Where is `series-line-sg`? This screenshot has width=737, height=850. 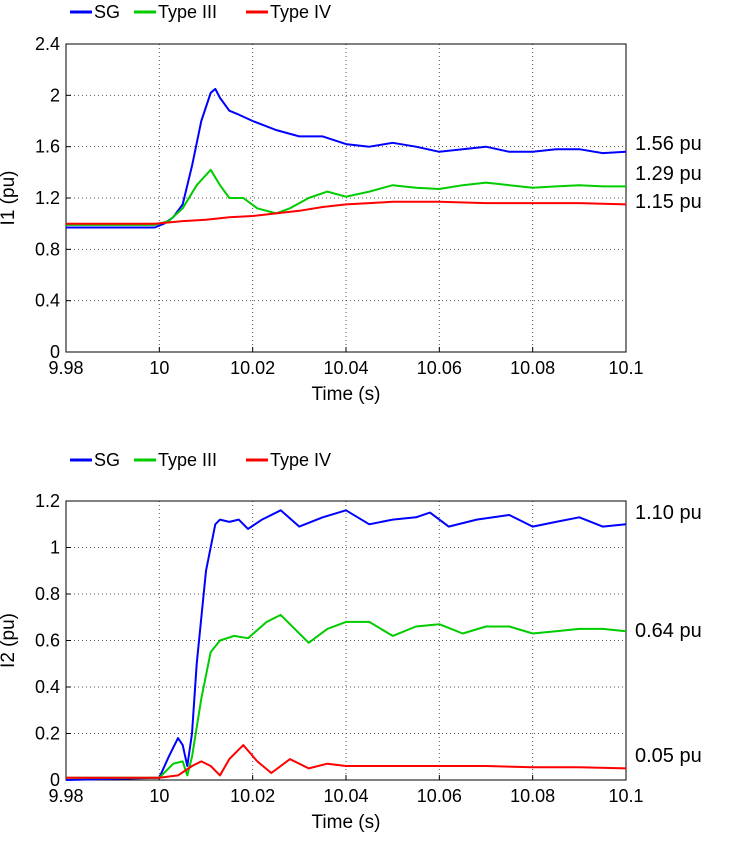 series-line-sg is located at coordinates (346, 158).